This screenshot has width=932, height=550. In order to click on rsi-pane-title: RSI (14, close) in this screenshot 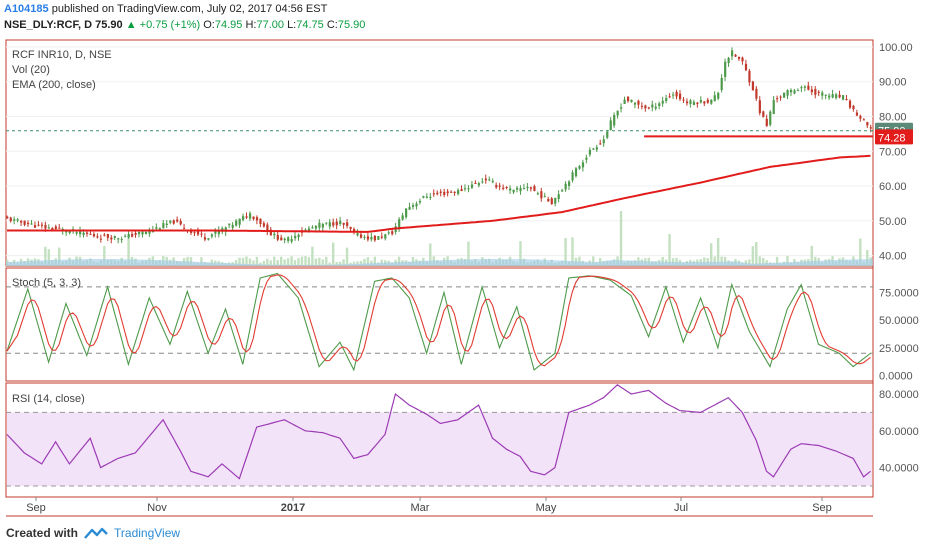, I will do `click(48, 399)`.